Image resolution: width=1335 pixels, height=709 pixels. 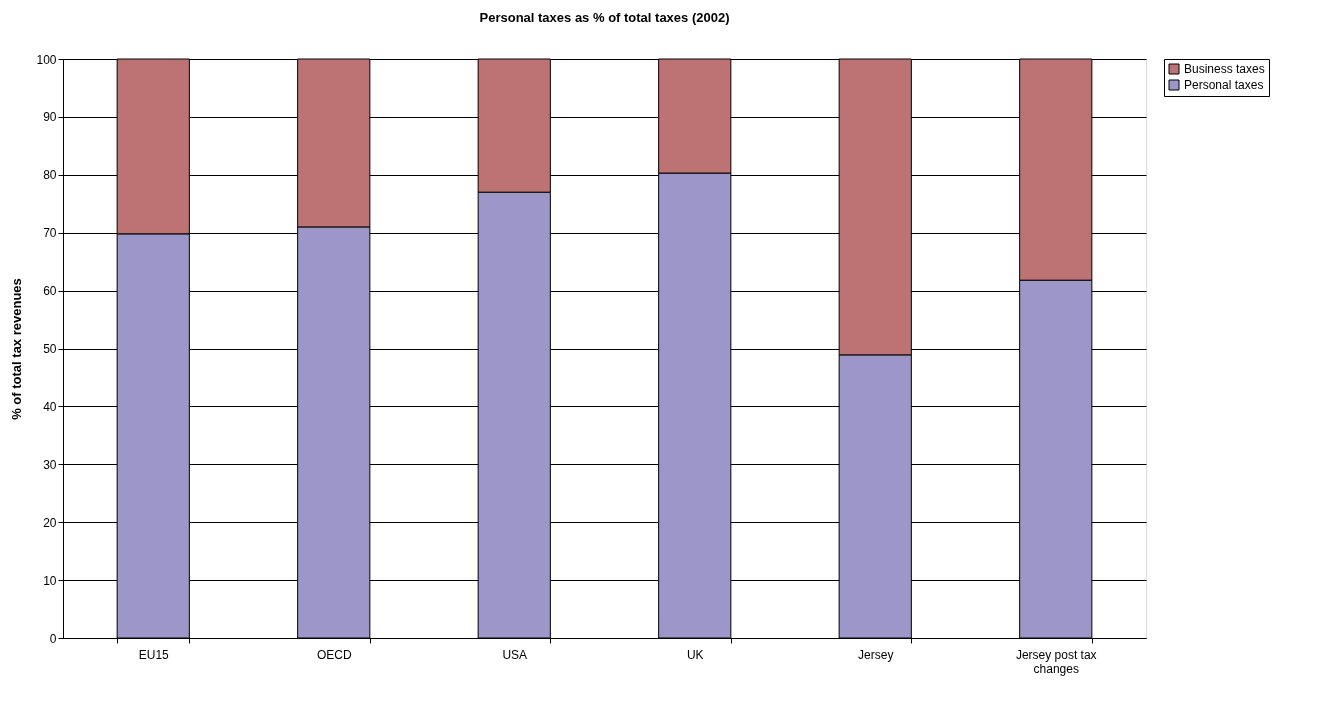 What do you see at coordinates (50, 349) in the screenshot?
I see `y-tick-label: 50` at bounding box center [50, 349].